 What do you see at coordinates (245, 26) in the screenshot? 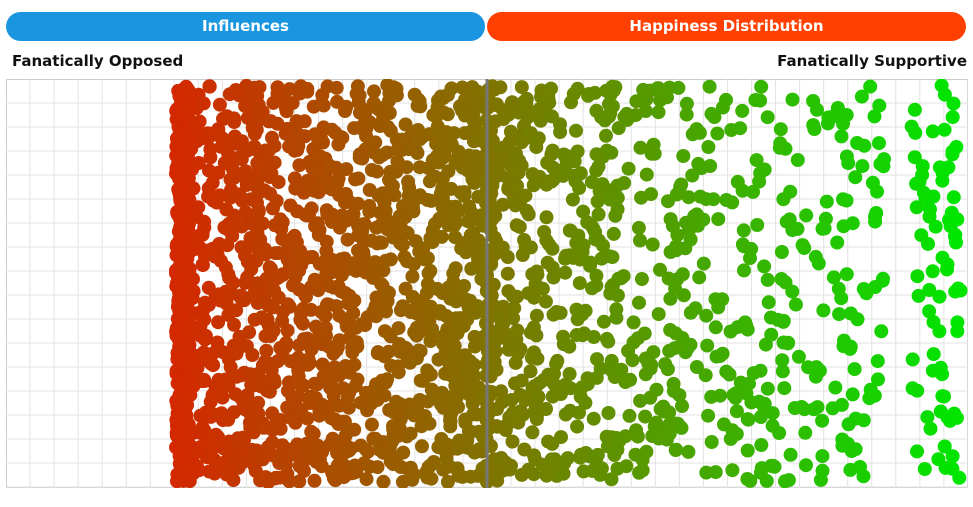
I see `influences-tab: Influences` at bounding box center [245, 26].